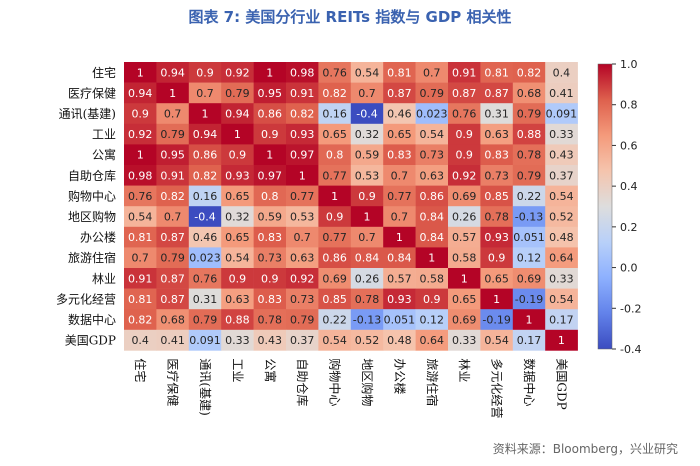 This screenshot has height=466, width=700. Describe the element at coordinates (400, 175) in the screenshot. I see `cell-label-5-8: 0.7` at that location.